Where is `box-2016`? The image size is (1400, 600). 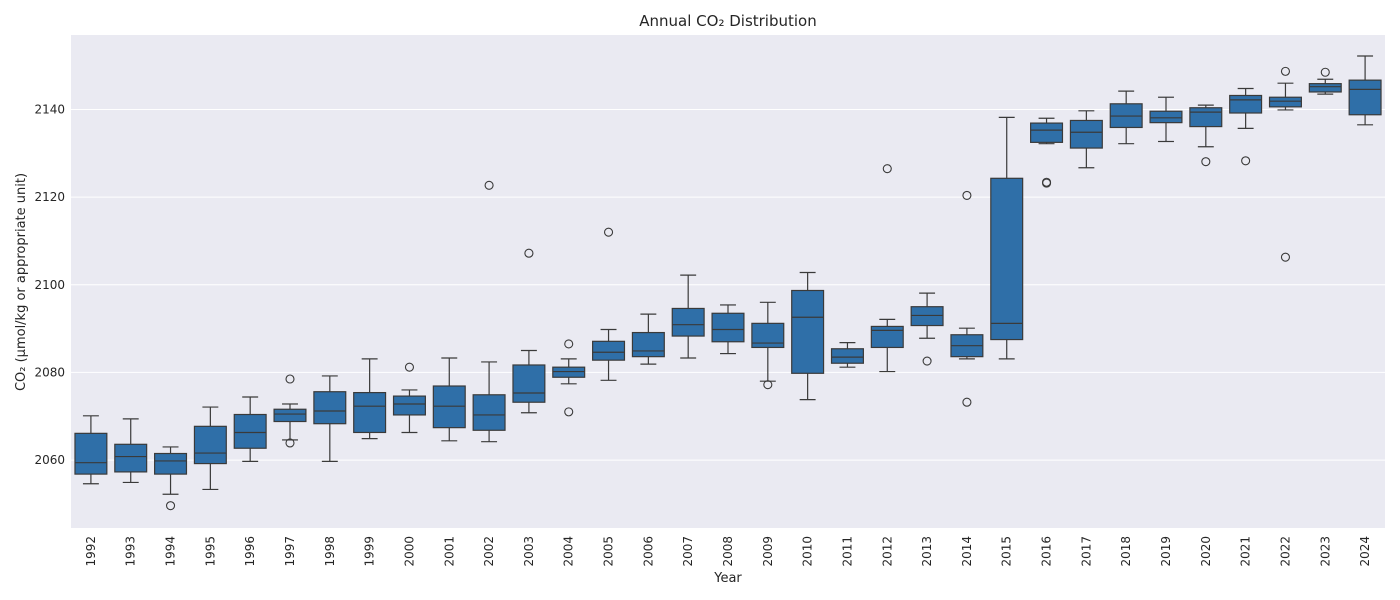 box-2016 is located at coordinates (1047, 152).